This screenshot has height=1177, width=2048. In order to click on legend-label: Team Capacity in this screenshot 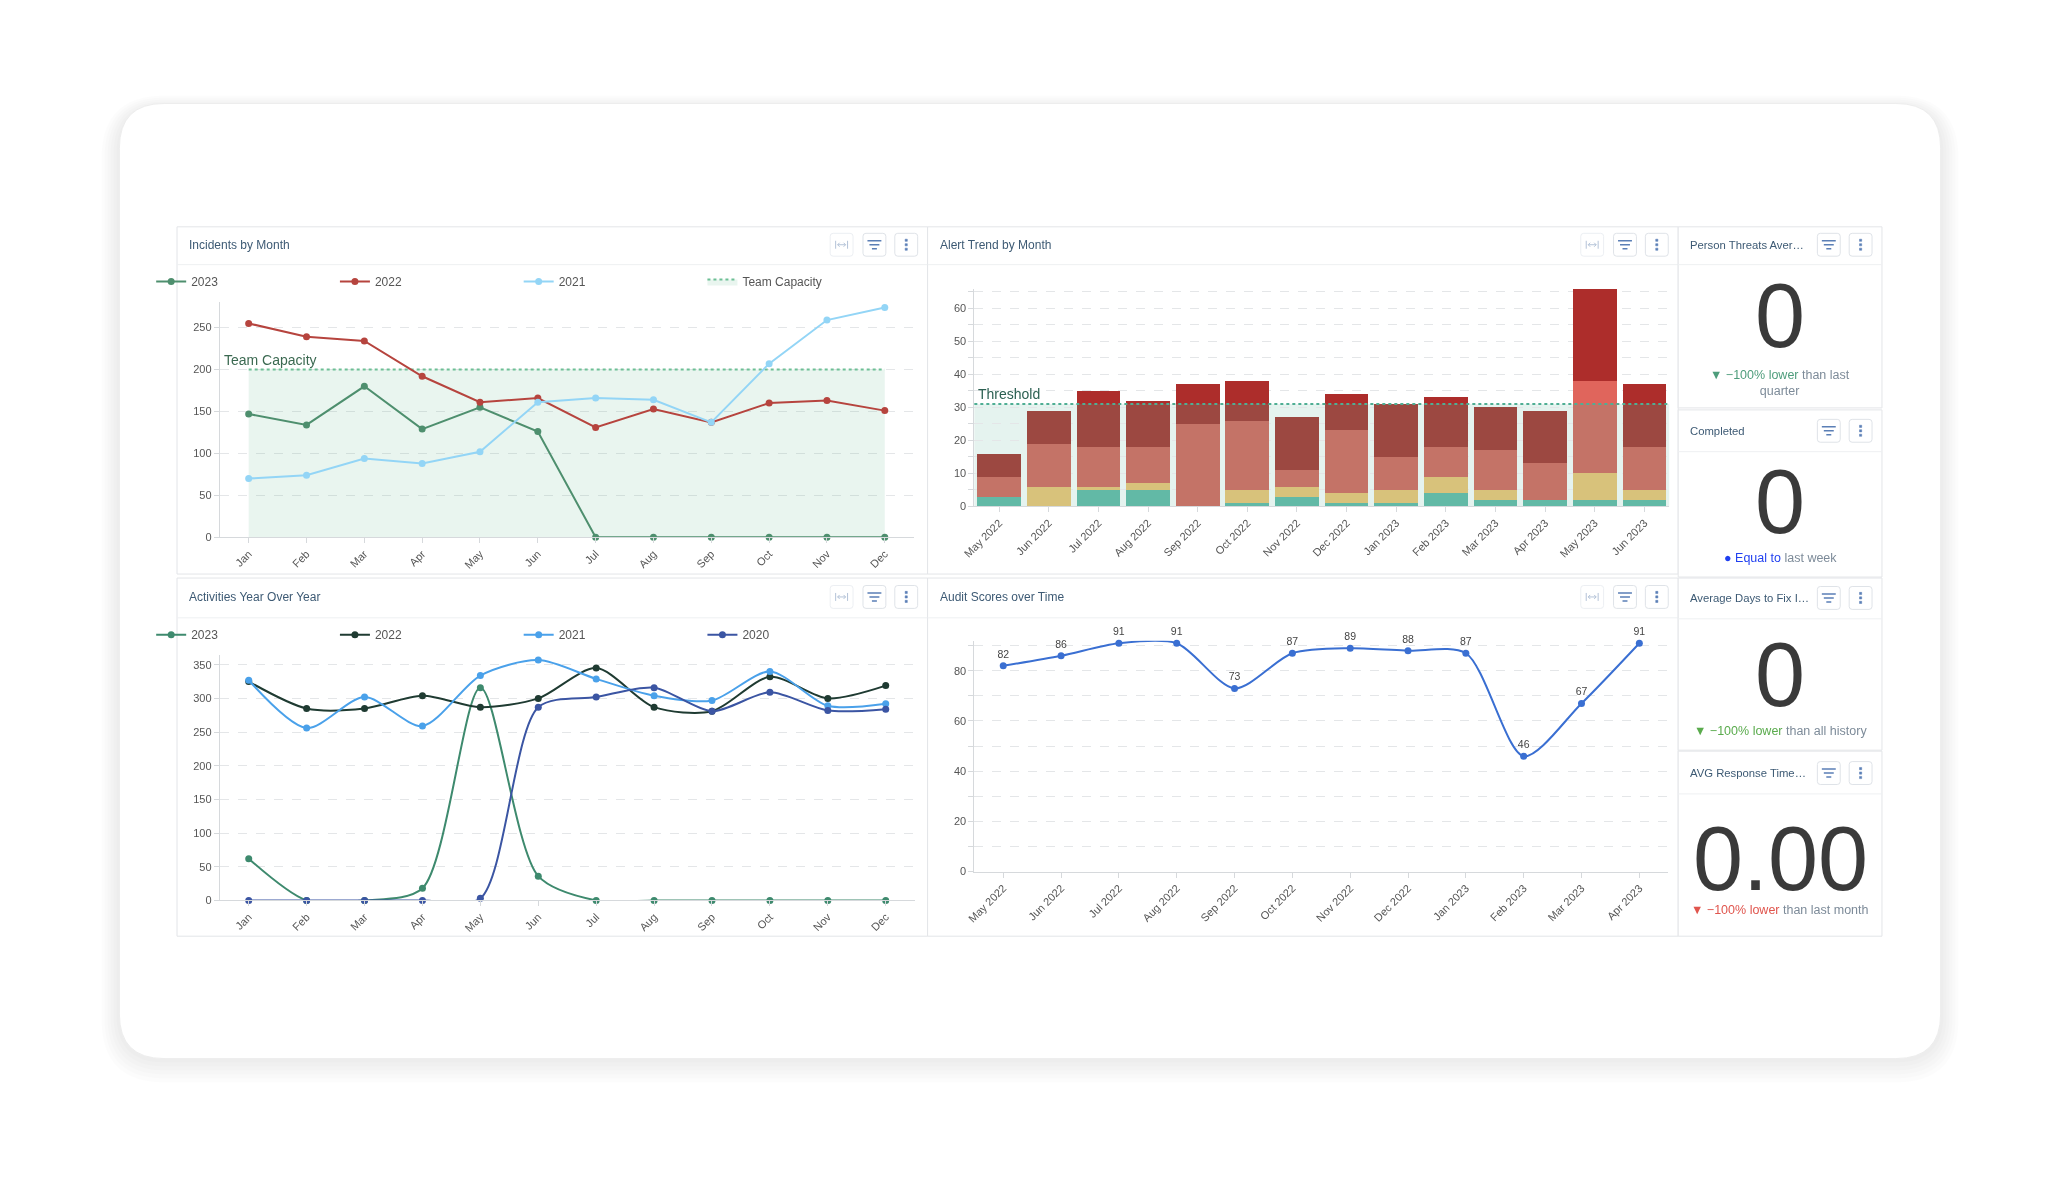, I will do `click(782, 282)`.